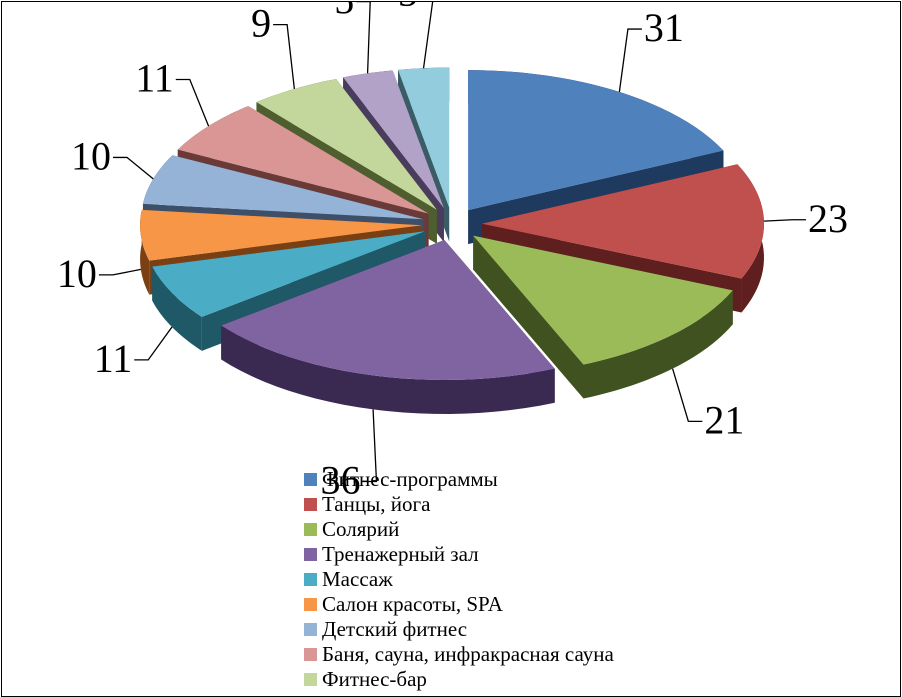 Image resolution: width=902 pixels, height=697 pixels. Describe the element at coordinates (410, 479) in the screenshot. I see `legend-label-1: Фитнес-программы` at that location.